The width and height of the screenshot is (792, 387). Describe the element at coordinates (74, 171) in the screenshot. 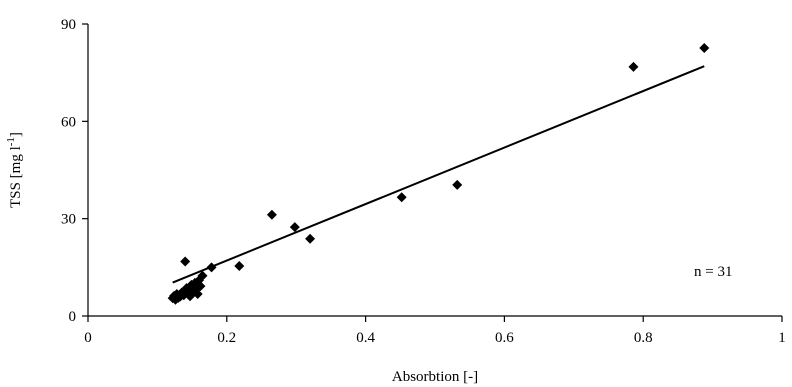

I see `y-axis-ticks: 0 30 60 90` at that location.